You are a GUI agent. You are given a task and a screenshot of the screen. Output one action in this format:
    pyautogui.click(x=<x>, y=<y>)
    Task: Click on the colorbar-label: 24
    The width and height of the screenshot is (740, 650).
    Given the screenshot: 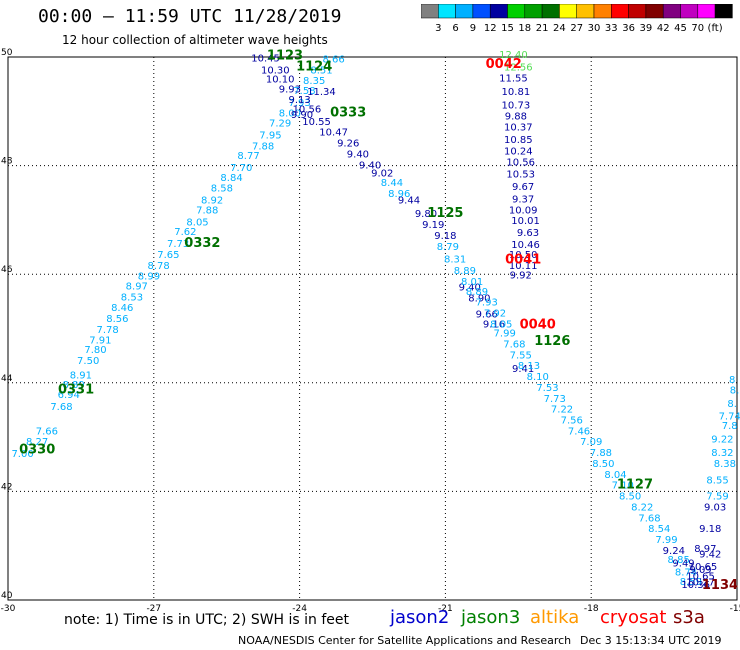 What is the action you would take?
    pyautogui.click(x=559, y=28)
    